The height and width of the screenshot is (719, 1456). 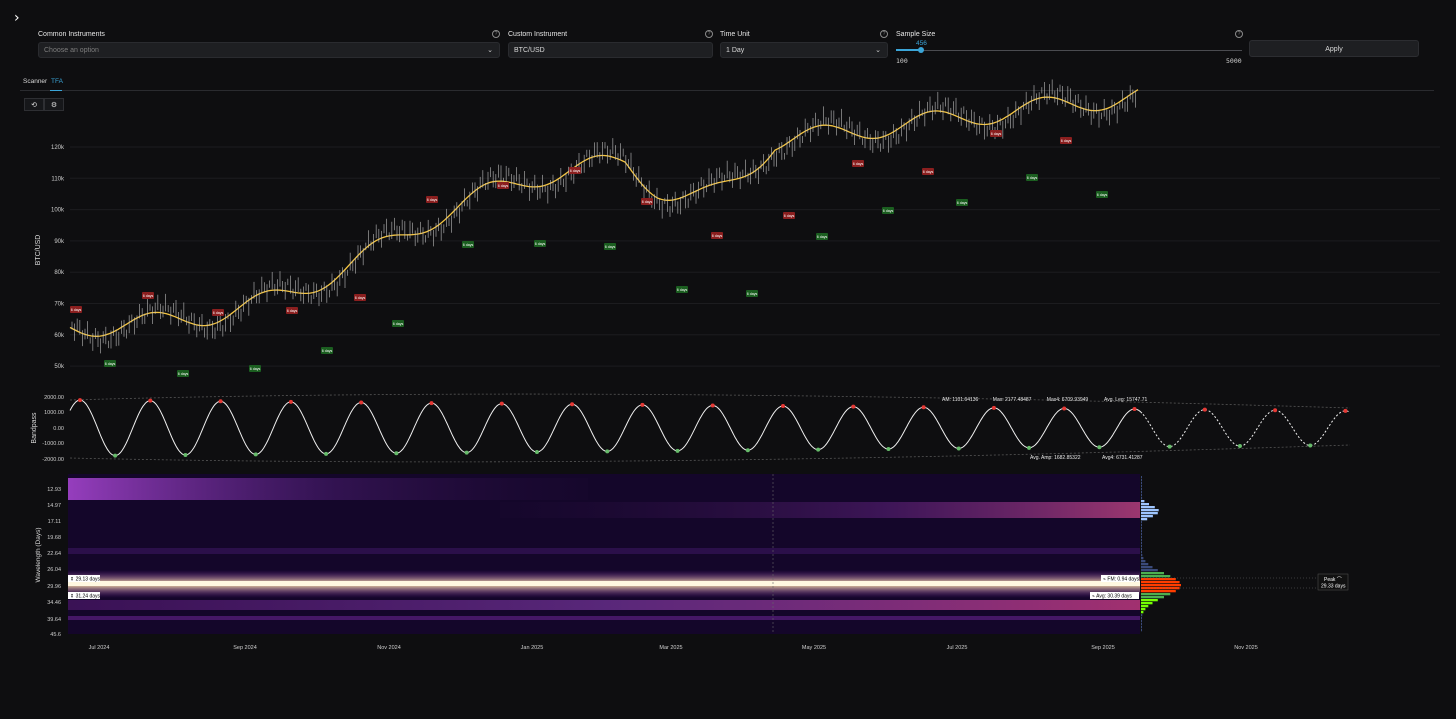 I want to click on y-tick-label: 26.04, so click(x=54, y=570).